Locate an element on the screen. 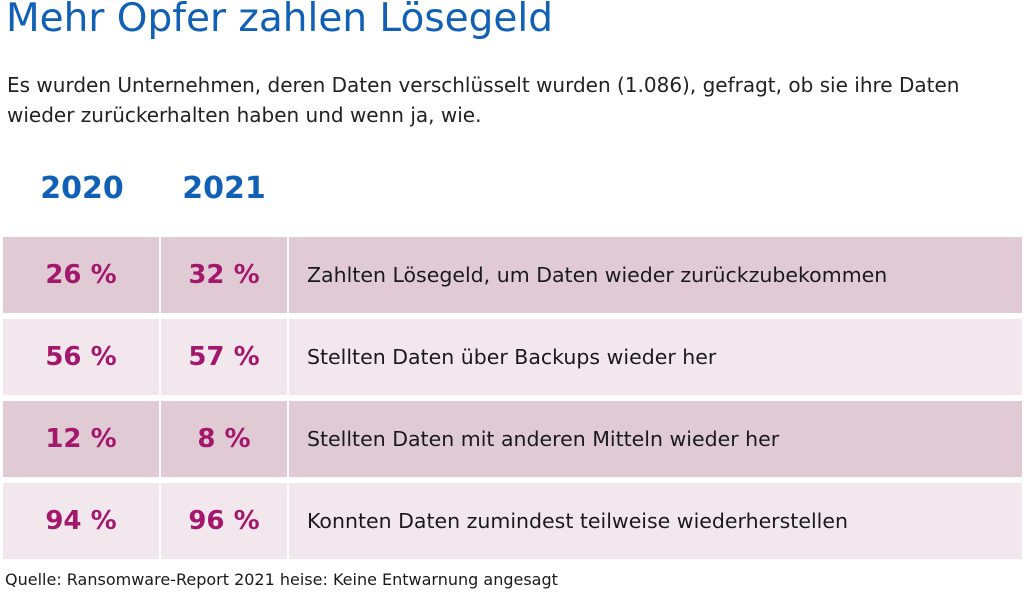 This screenshot has height=594, width=1024. value-2020: 94 % is located at coordinates (81, 521).